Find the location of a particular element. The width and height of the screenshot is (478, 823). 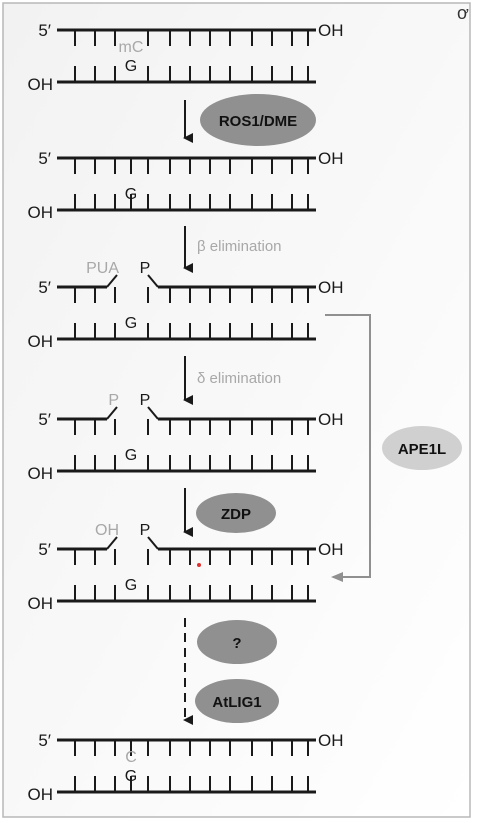

stage-4-nick-right-end is located at coordinates (153, 413).